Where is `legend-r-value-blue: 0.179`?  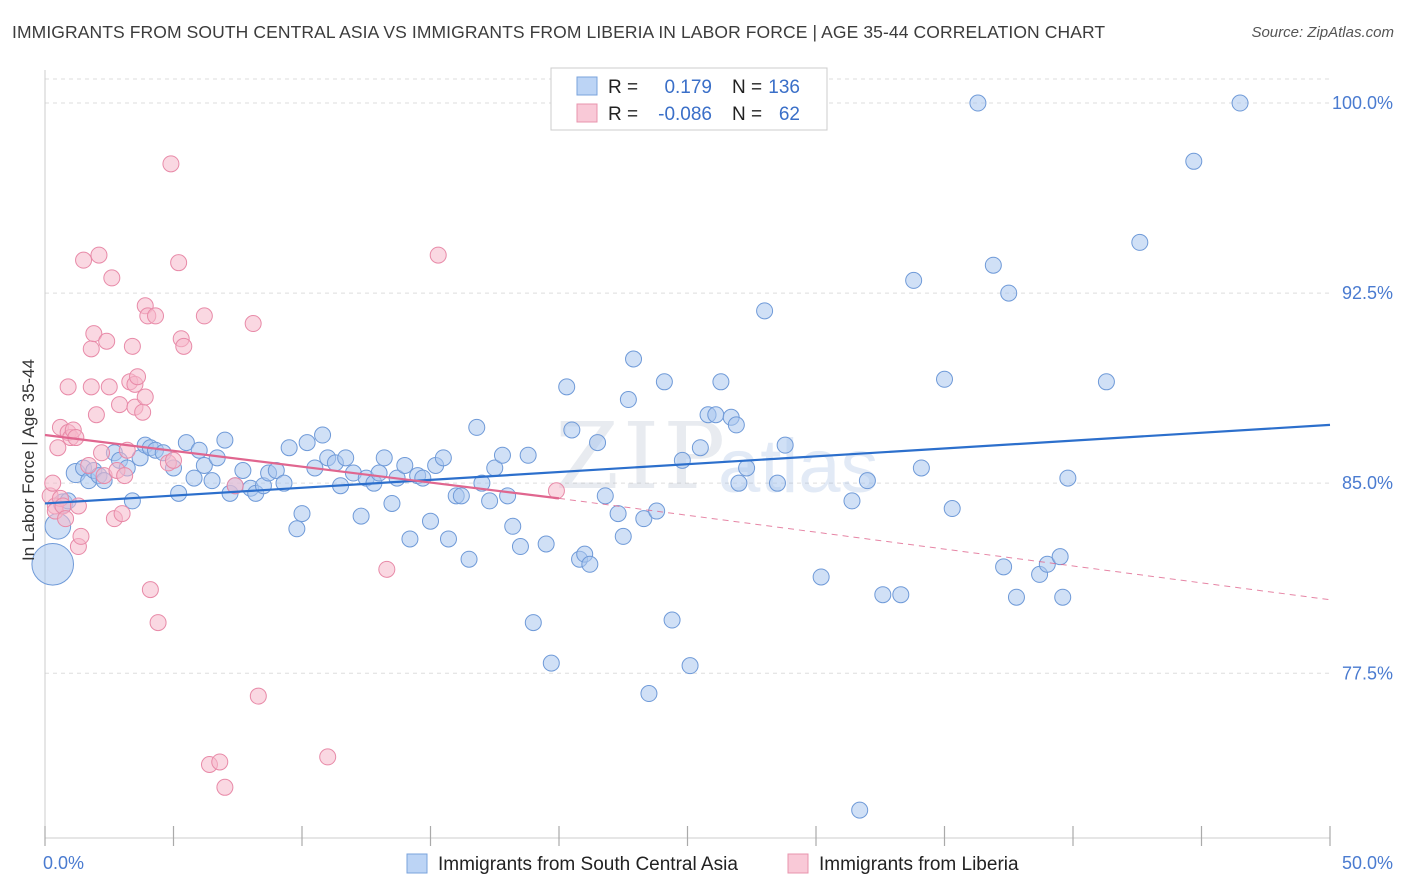
legend-r-value-blue: 0.179 is located at coordinates (688, 87).